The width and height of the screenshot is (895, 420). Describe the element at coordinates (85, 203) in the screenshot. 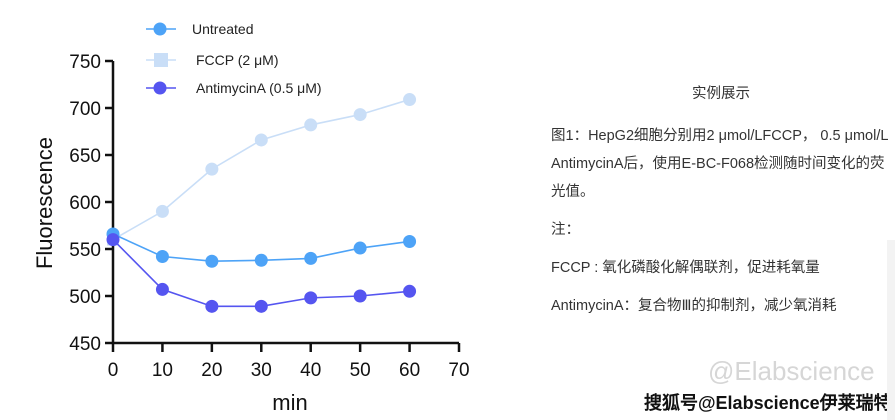

I see `y-tick-label: 600` at that location.